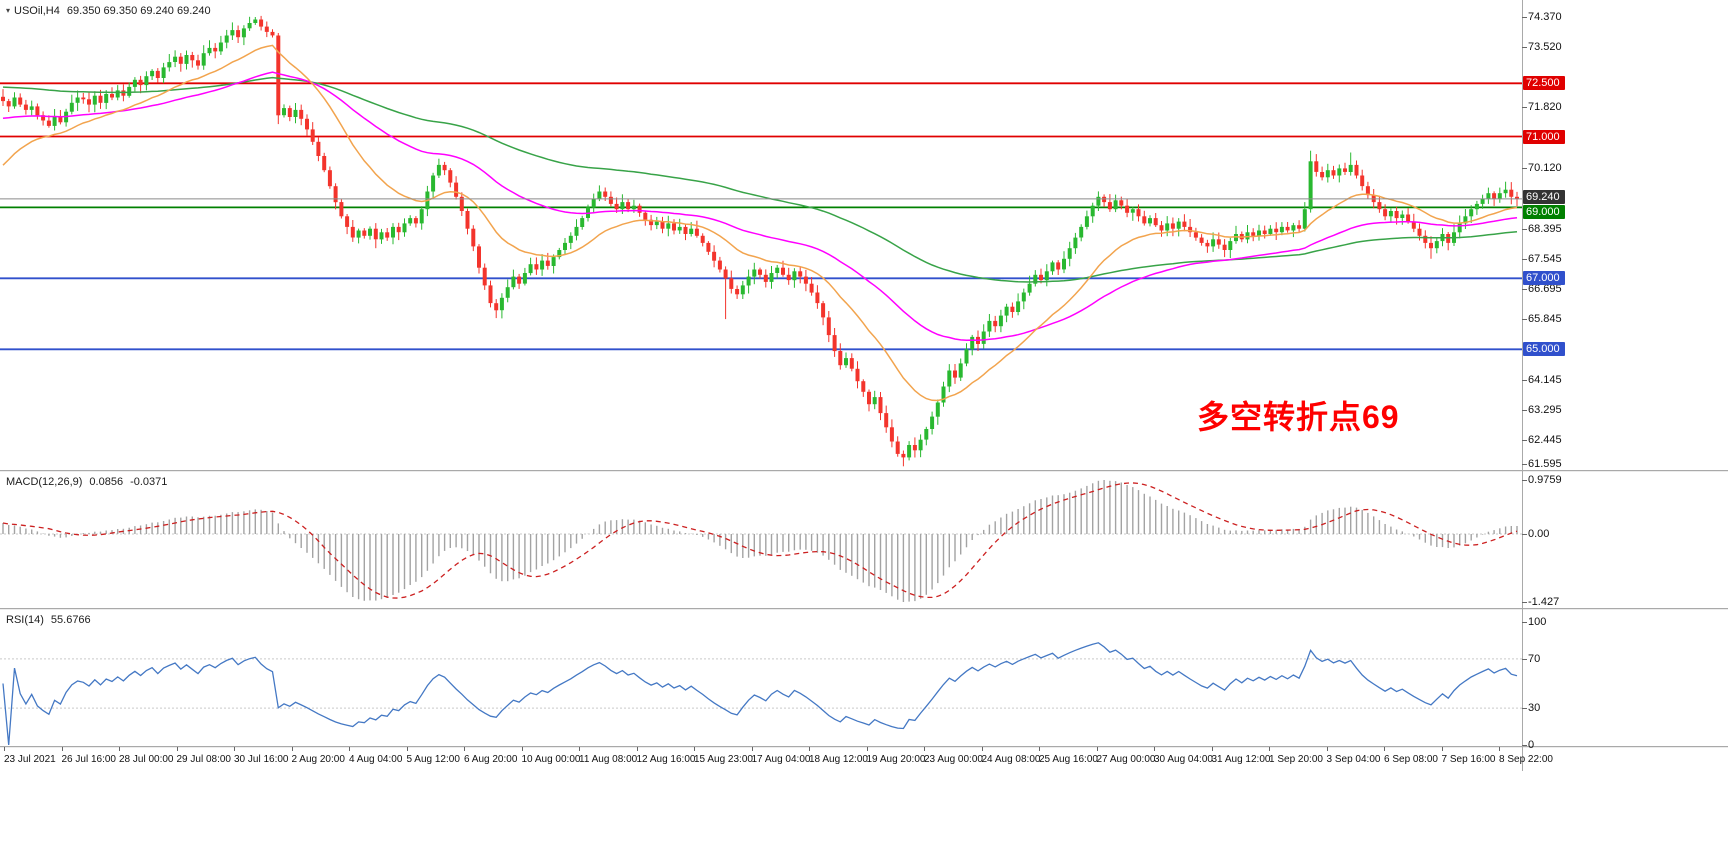 This screenshot has height=842, width=1728. I want to click on time-tick-label: 30 Jul 16:00, so click(261, 759).